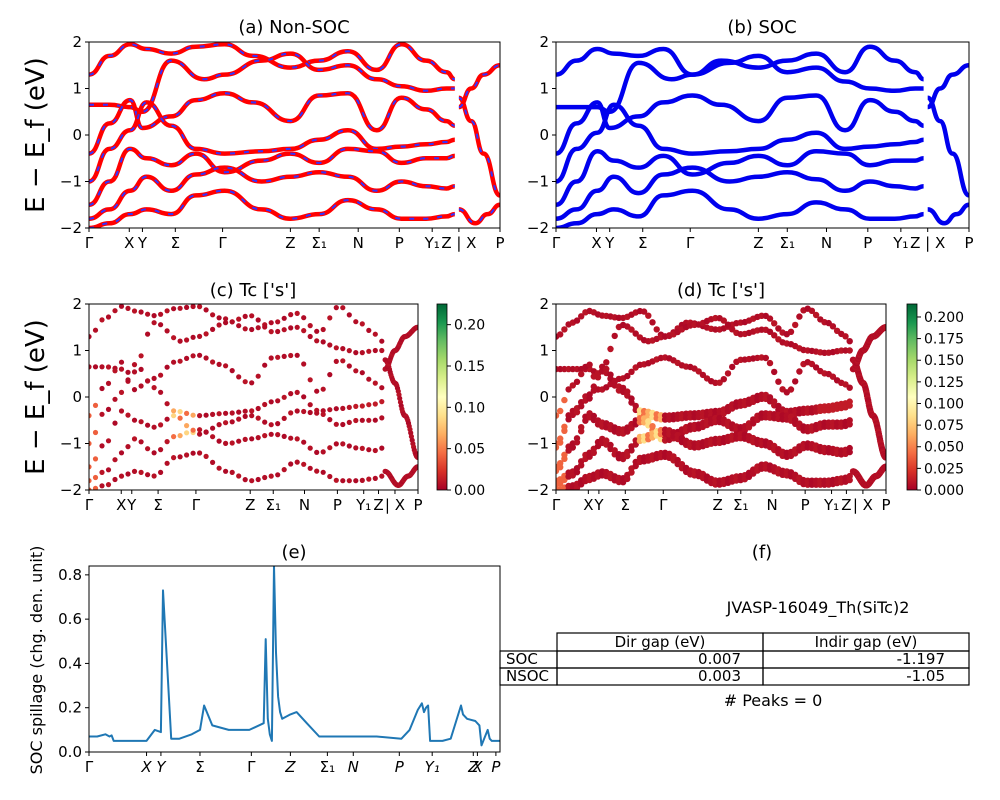 The height and width of the screenshot is (800, 1000). I want to click on table-cell-indir: -1.197, so click(921, 659).